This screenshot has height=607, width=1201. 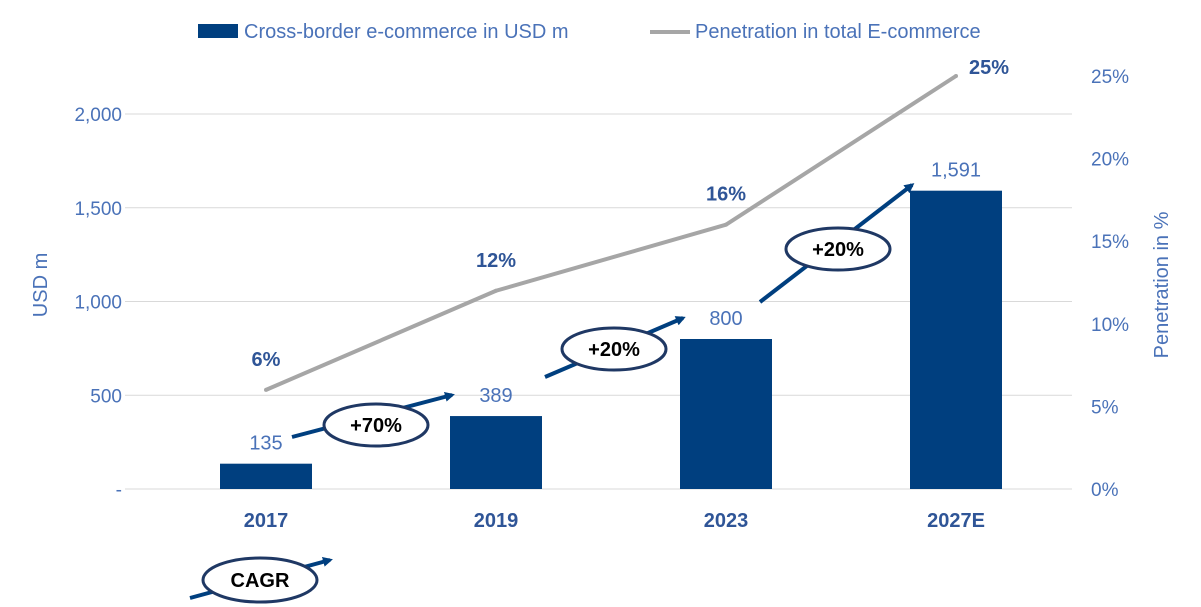 What do you see at coordinates (98, 209) in the screenshot?
I see `y-tick-label: 1,500` at bounding box center [98, 209].